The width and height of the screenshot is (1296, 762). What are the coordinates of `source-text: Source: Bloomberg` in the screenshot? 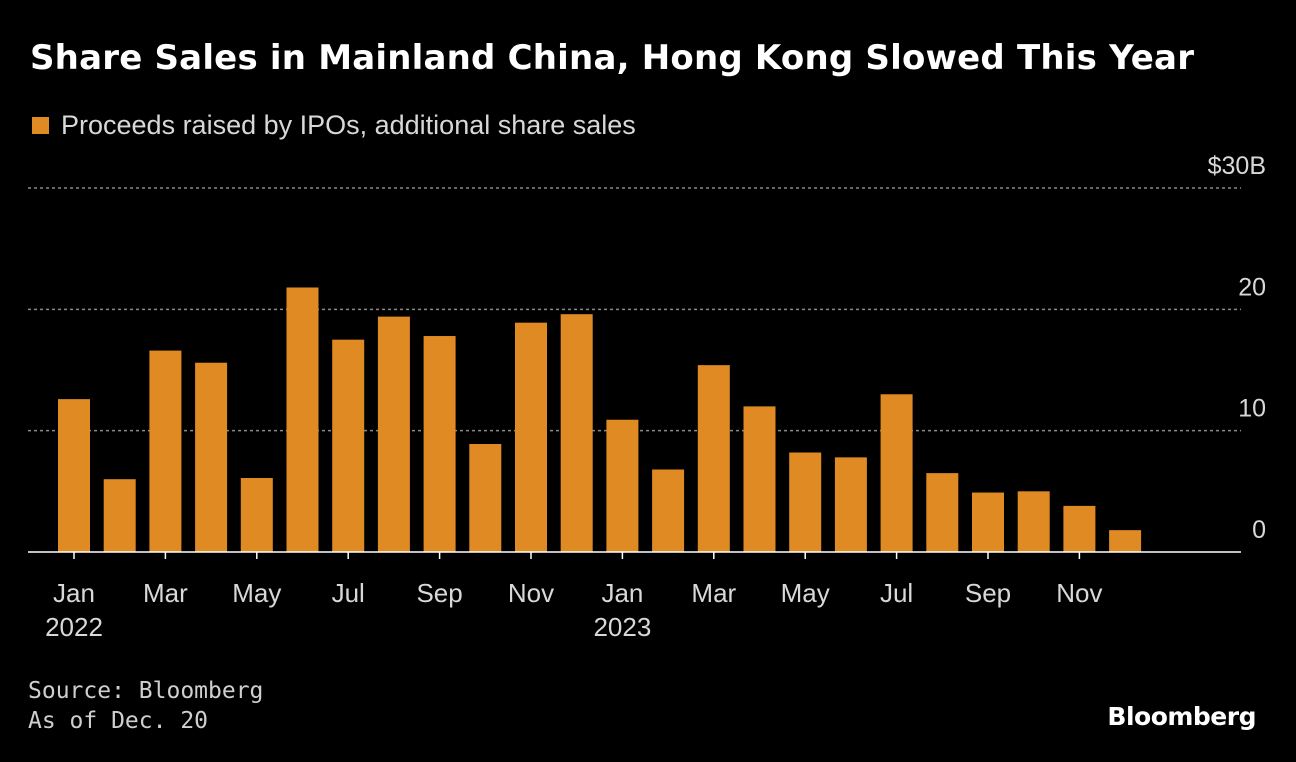 It's located at (146, 691).